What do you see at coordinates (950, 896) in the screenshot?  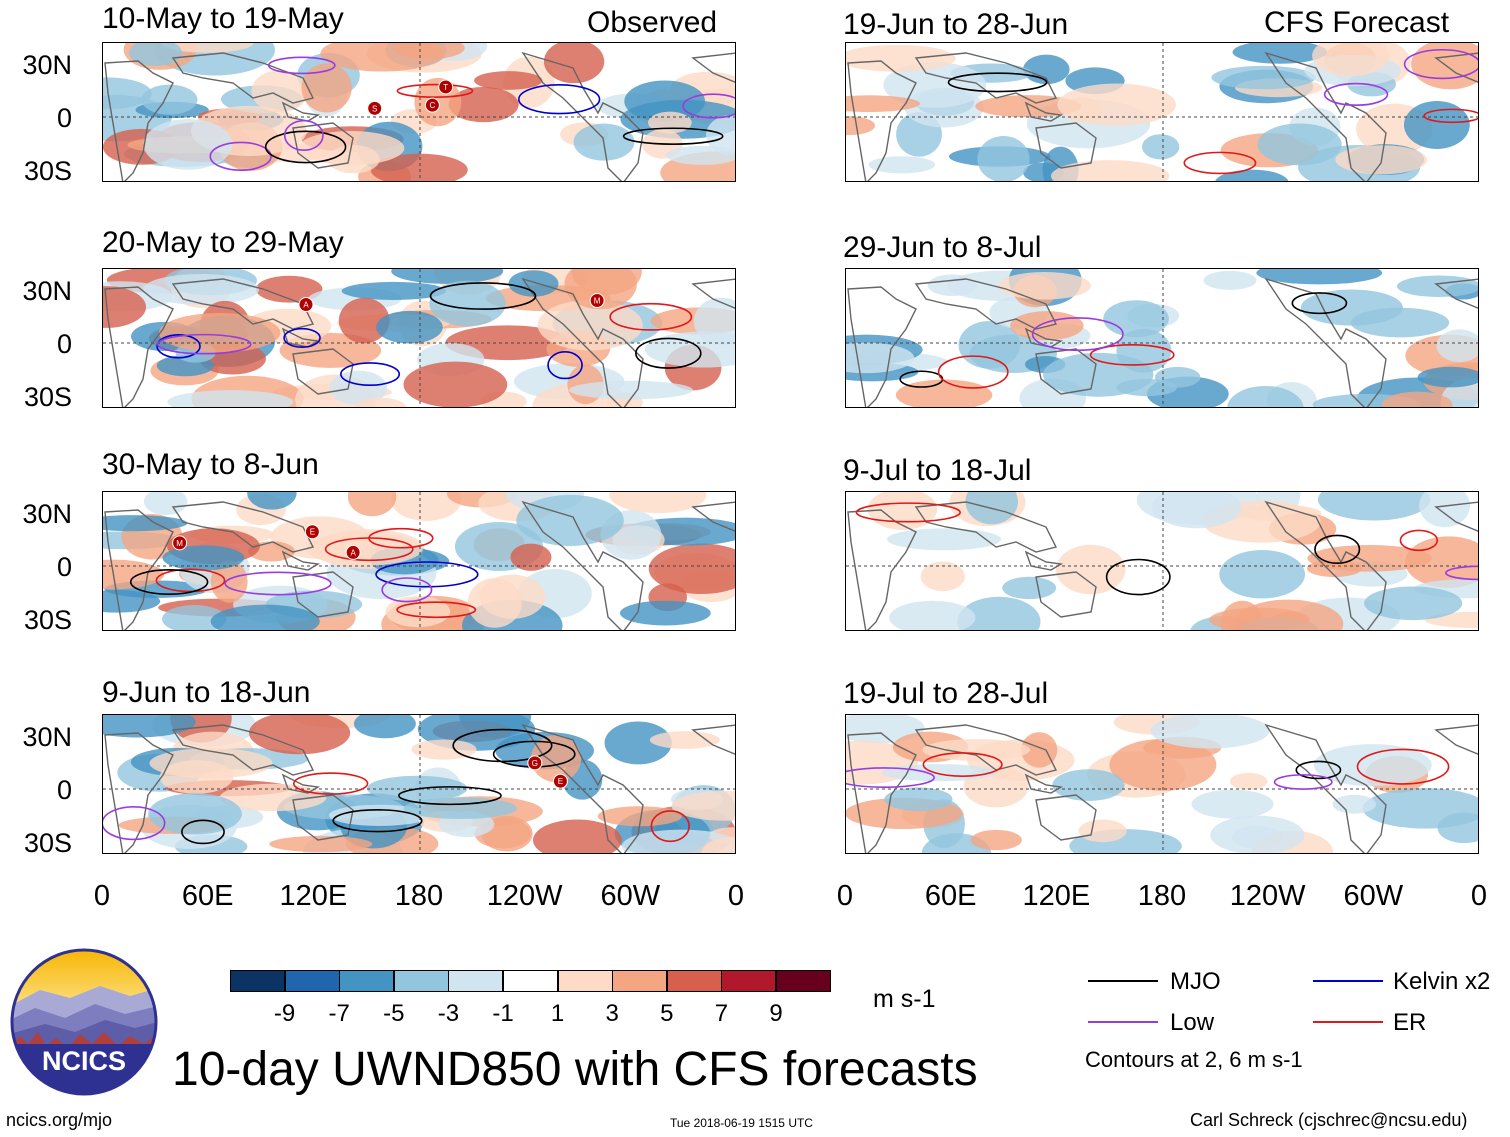 I see `x-tick-label: 60E` at bounding box center [950, 896].